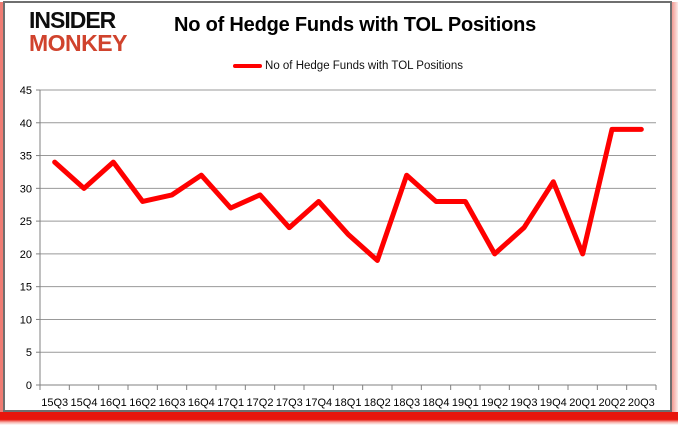 The width and height of the screenshot is (678, 431). I want to click on logo-line-insider: INSIDER, so click(72, 20).